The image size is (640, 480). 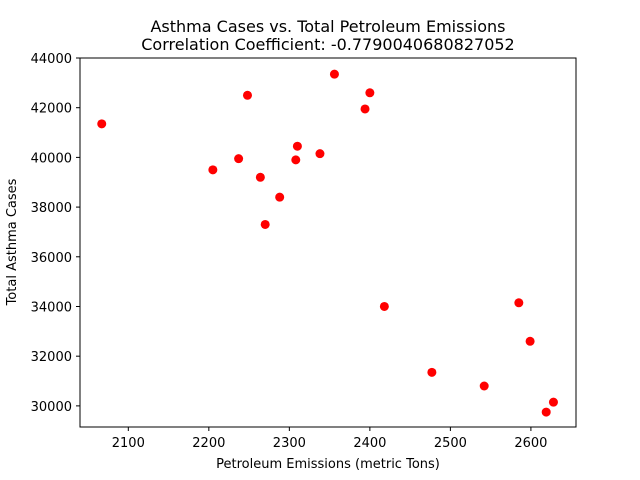 I want to click on y-tick-label: 38000, so click(x=51, y=208).